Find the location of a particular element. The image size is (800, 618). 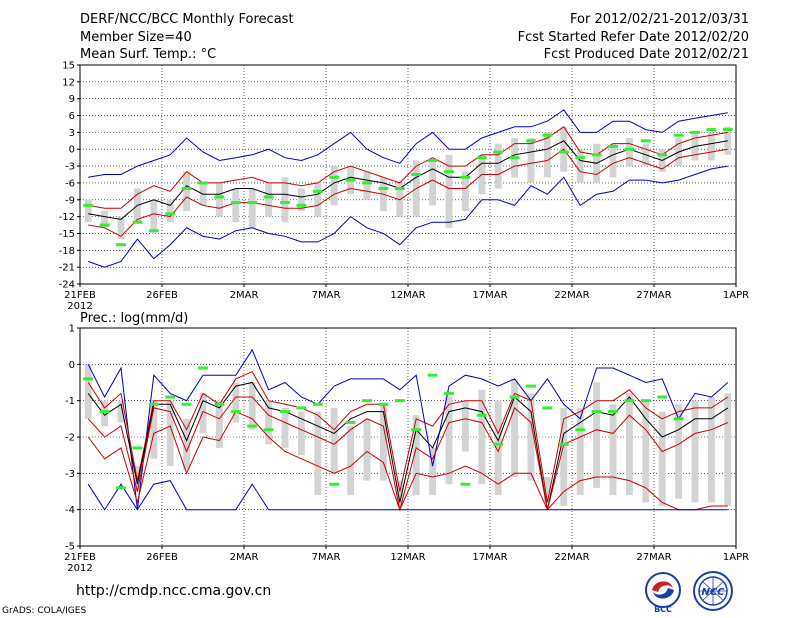

y-tick-label: -18 is located at coordinates (67, 251).